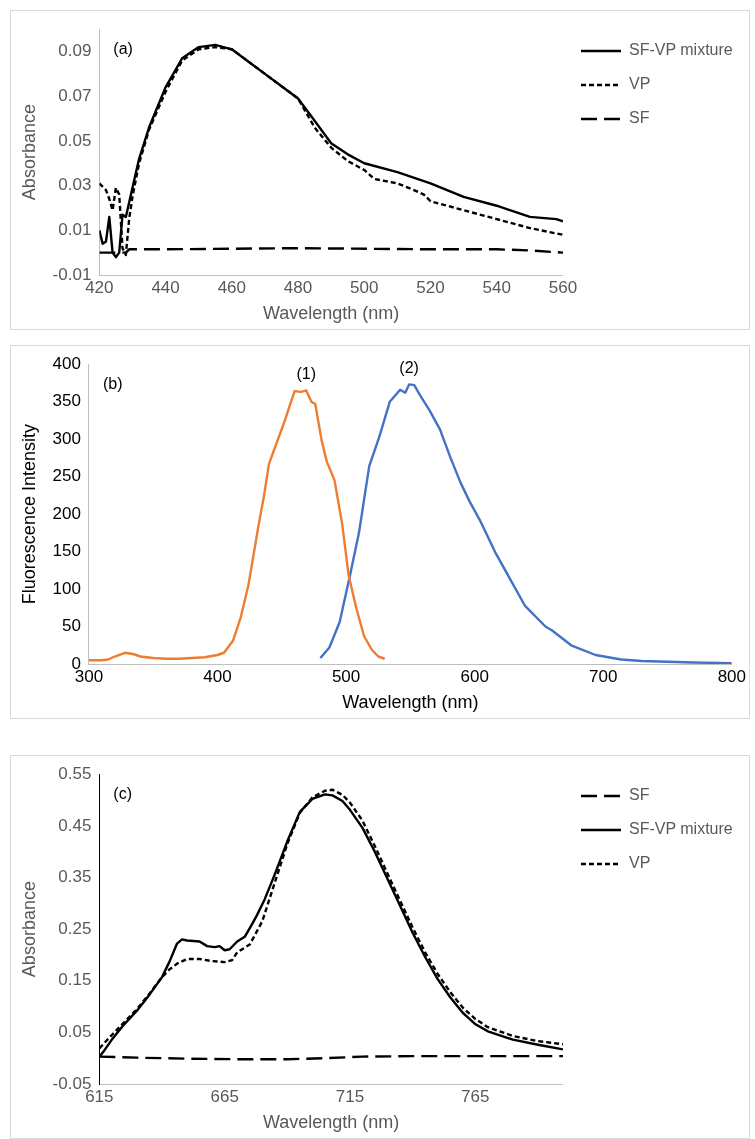  Describe the element at coordinates (75, 825) in the screenshot. I see `y-tick-label: 0.45` at that location.